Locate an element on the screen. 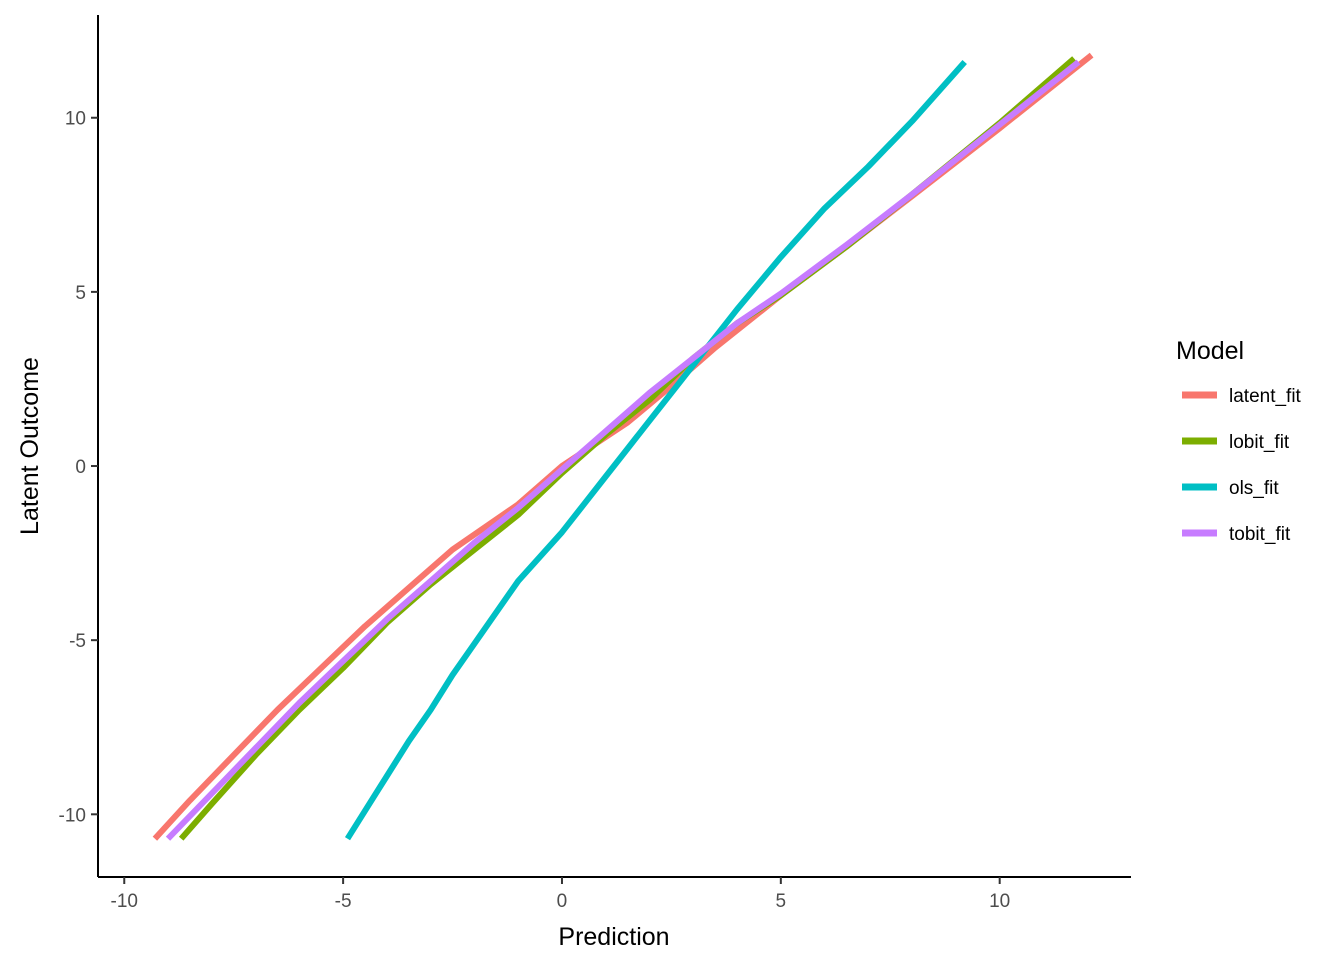  y-tick-label: 0 is located at coordinates (80, 467).